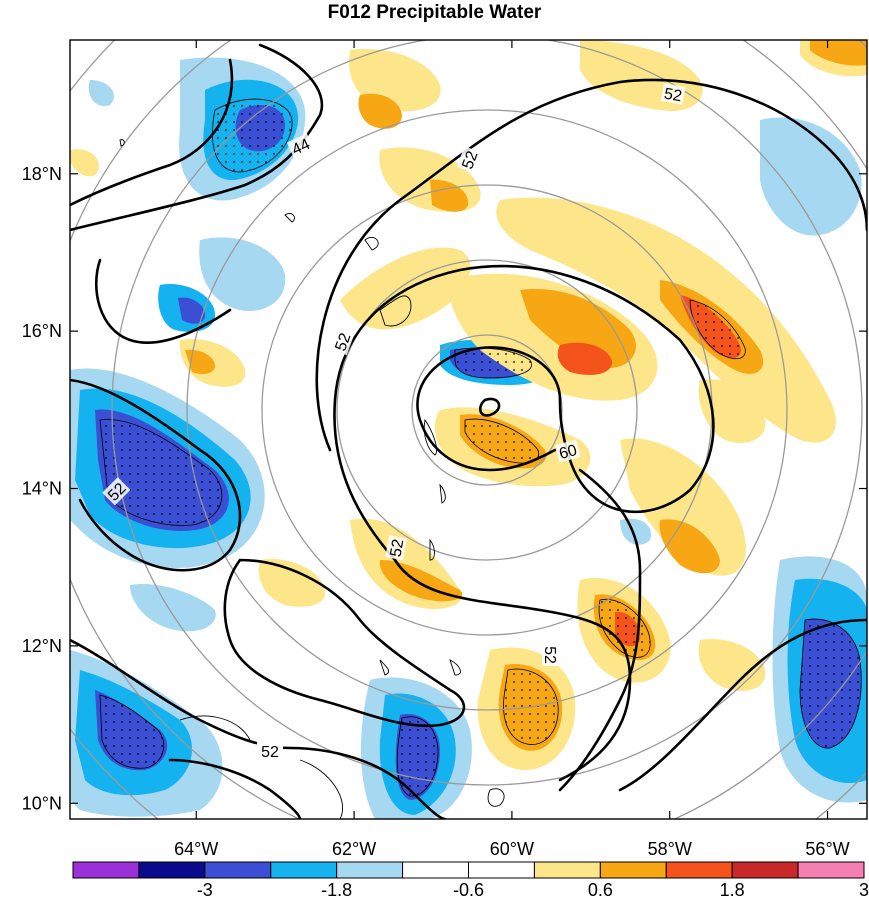  What do you see at coordinates (235, 788) in the screenshot?
I see `contour-52-south2` at bounding box center [235, 788].